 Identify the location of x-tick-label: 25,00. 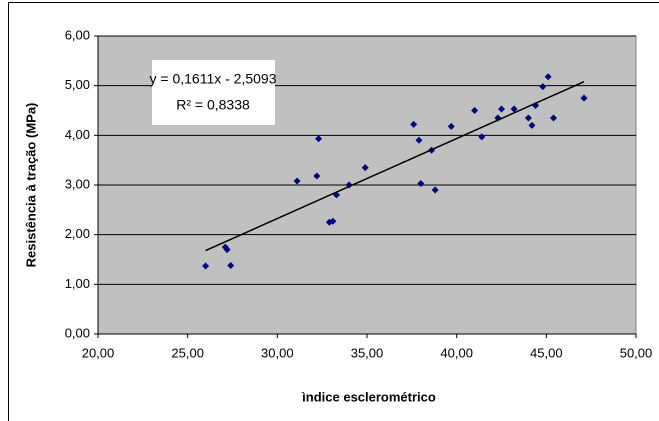
(187, 352).